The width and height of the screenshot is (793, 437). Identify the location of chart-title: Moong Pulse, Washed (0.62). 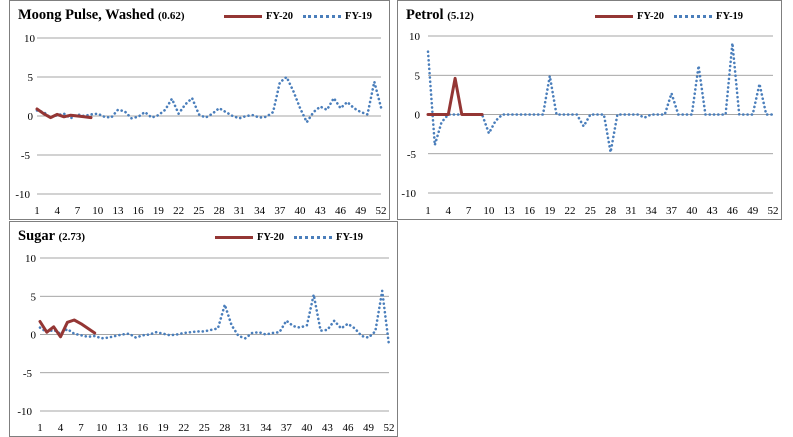
(101, 15).